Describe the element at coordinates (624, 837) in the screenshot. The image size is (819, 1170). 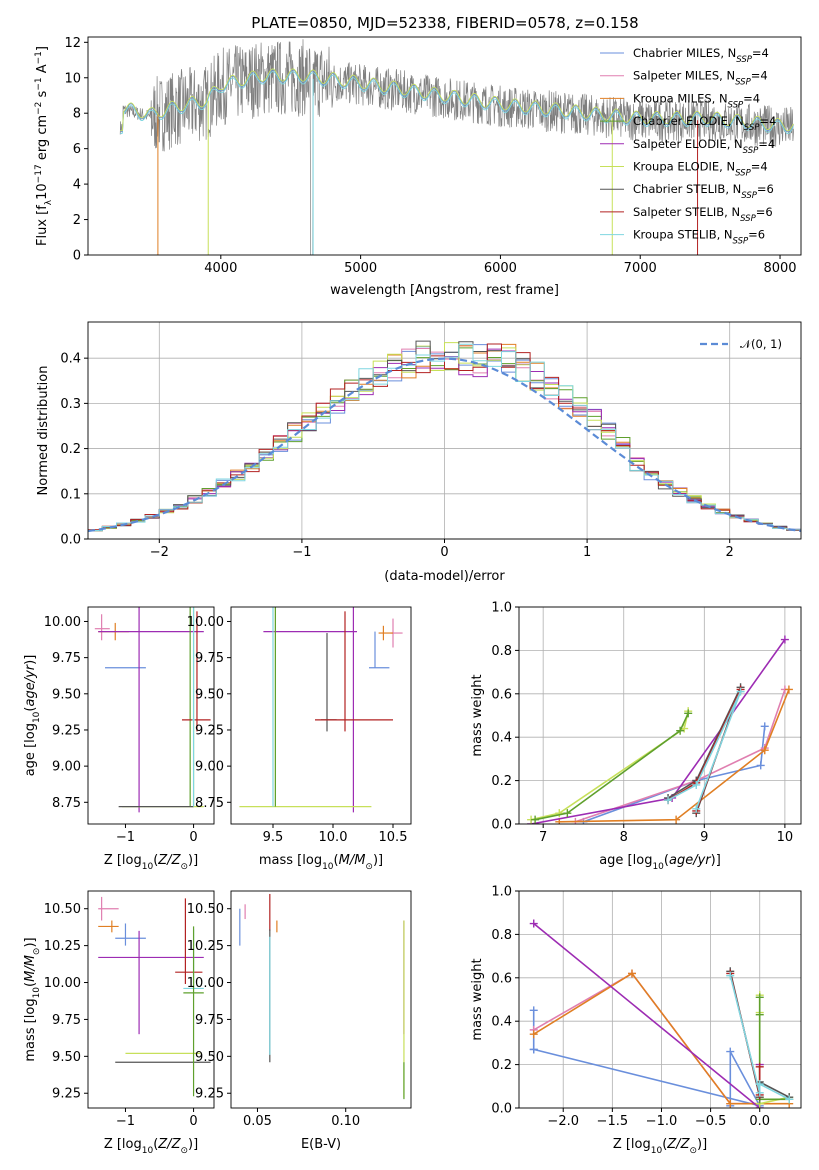
I see `x-tick-label: 8` at that location.